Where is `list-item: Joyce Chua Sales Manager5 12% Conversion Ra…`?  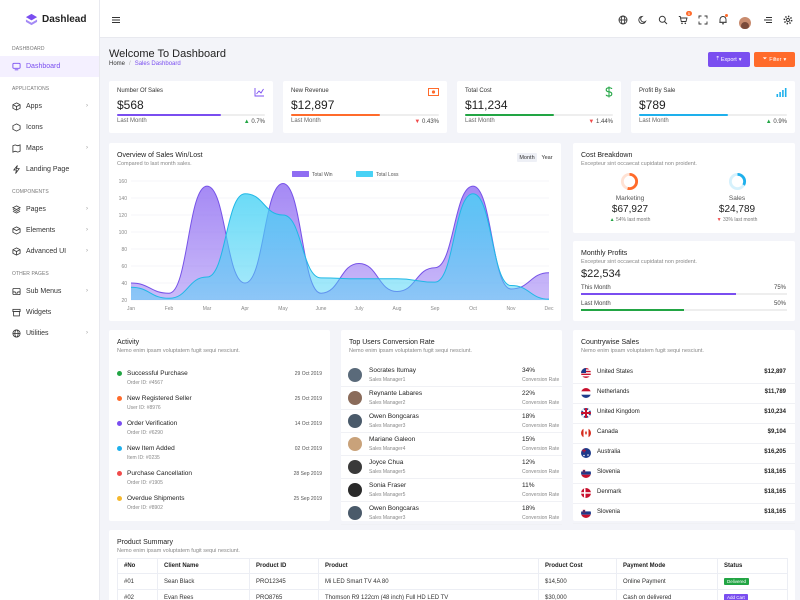
list-item: Joyce Chua Sales Manager5 12% Conversion Ra… is located at coordinates (451, 468).